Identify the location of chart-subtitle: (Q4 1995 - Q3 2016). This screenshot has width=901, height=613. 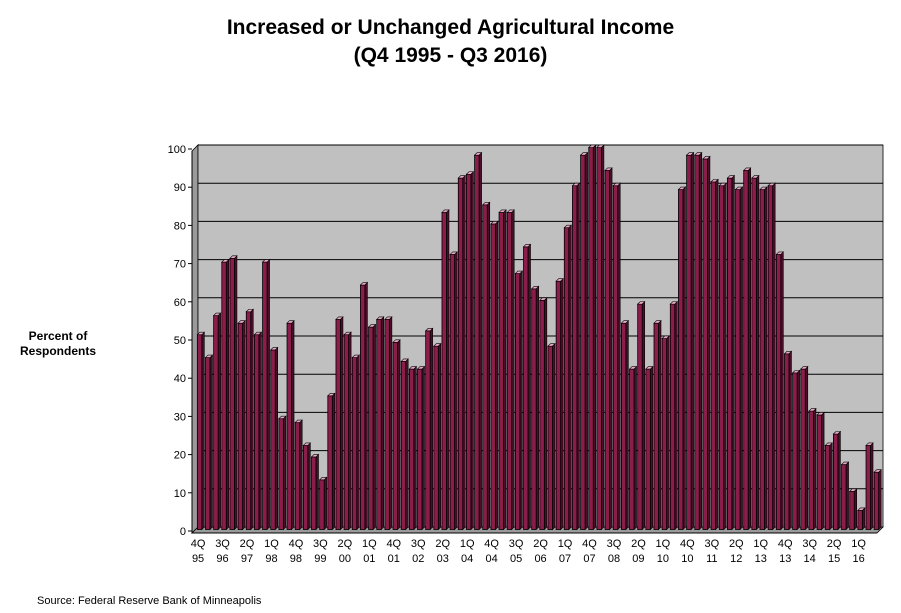
(450, 55).